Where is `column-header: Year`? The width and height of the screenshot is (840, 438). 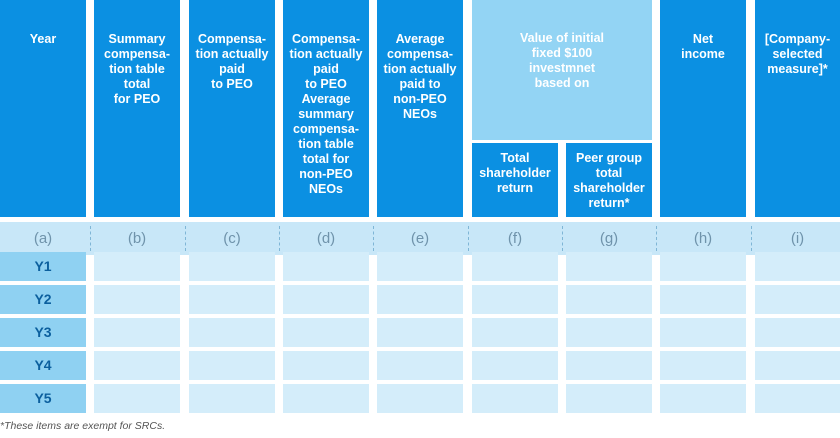
column-header: Year is located at coordinates (43, 108).